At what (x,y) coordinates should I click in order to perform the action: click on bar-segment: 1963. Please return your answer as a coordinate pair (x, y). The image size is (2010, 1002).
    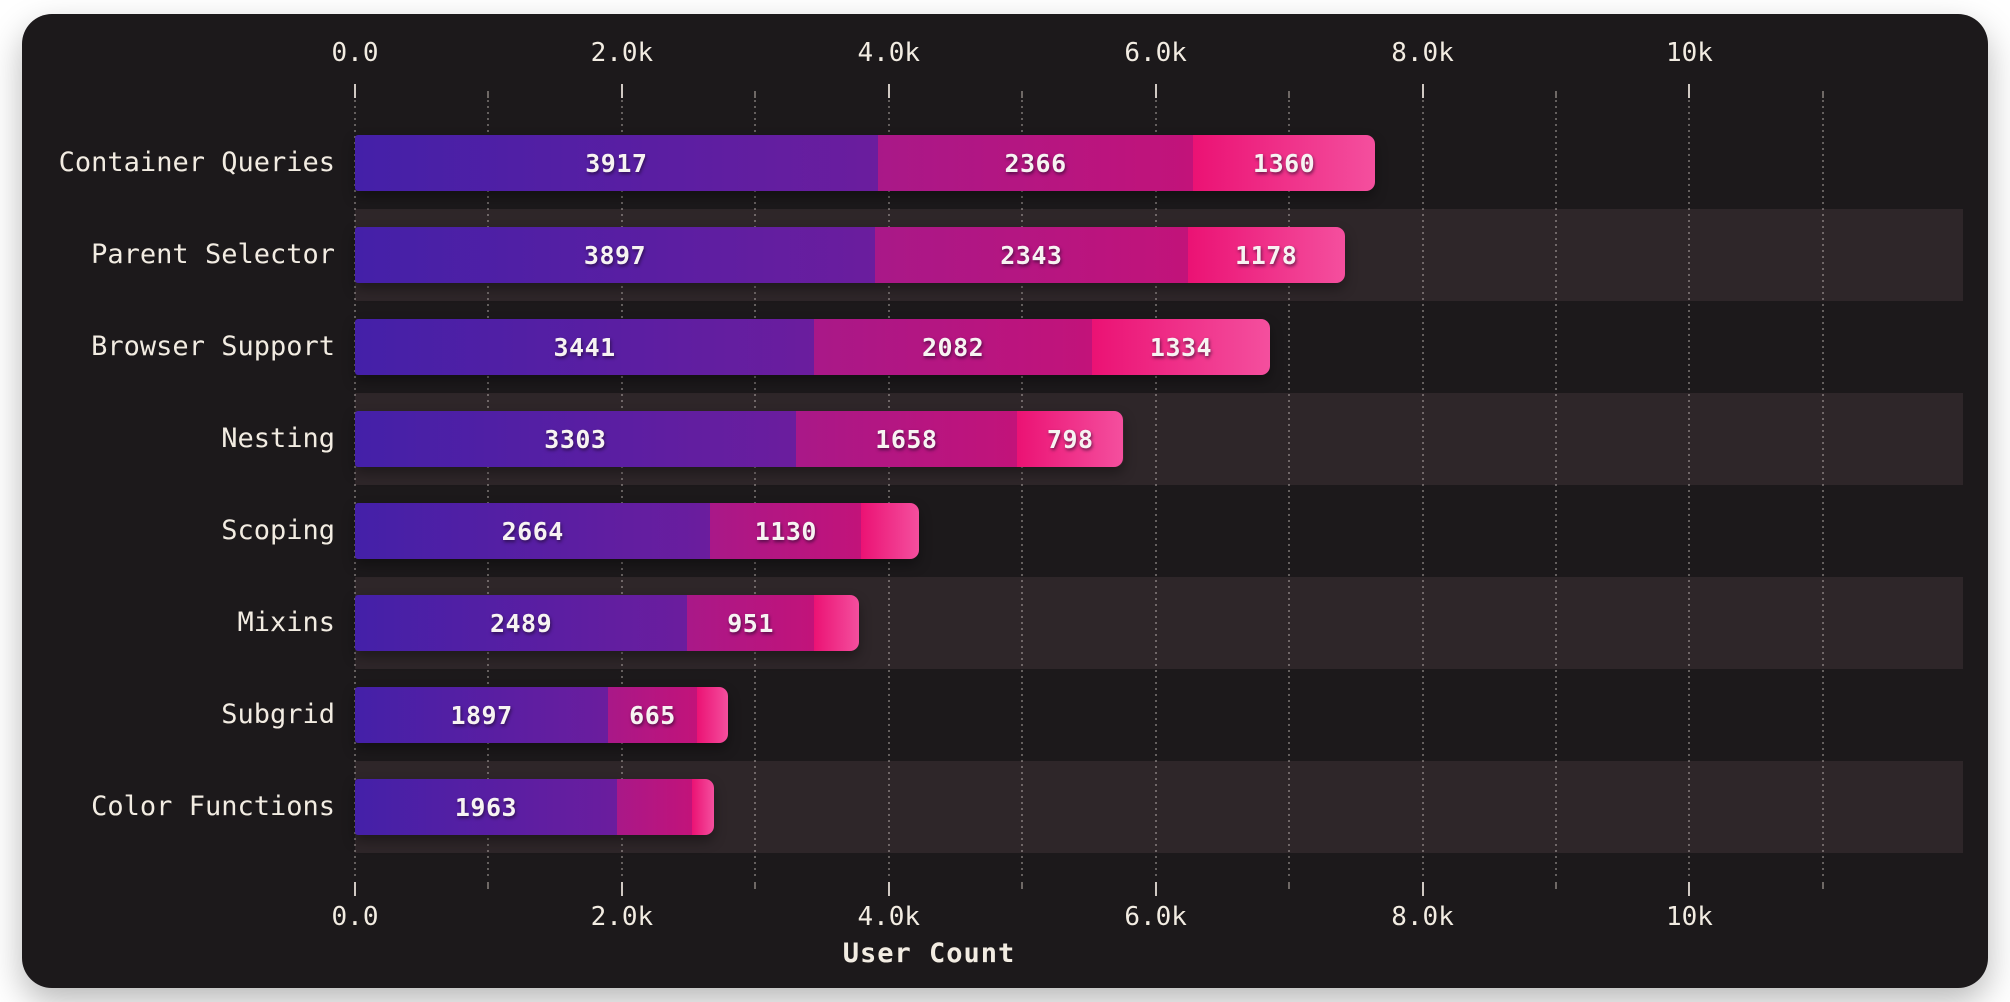
    Looking at the image, I should click on (486, 807).